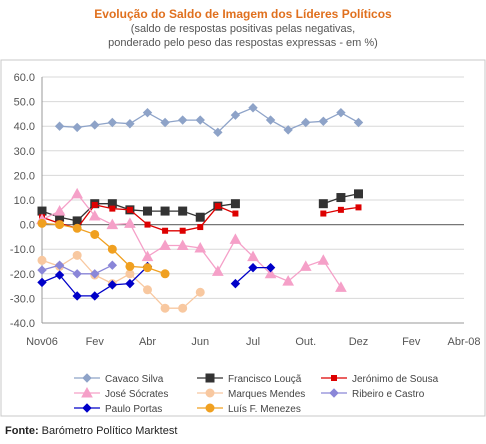 This screenshot has width=486, height=444. What do you see at coordinates (156, 281) in the screenshot?
I see `series-paulo-portas` at bounding box center [156, 281].